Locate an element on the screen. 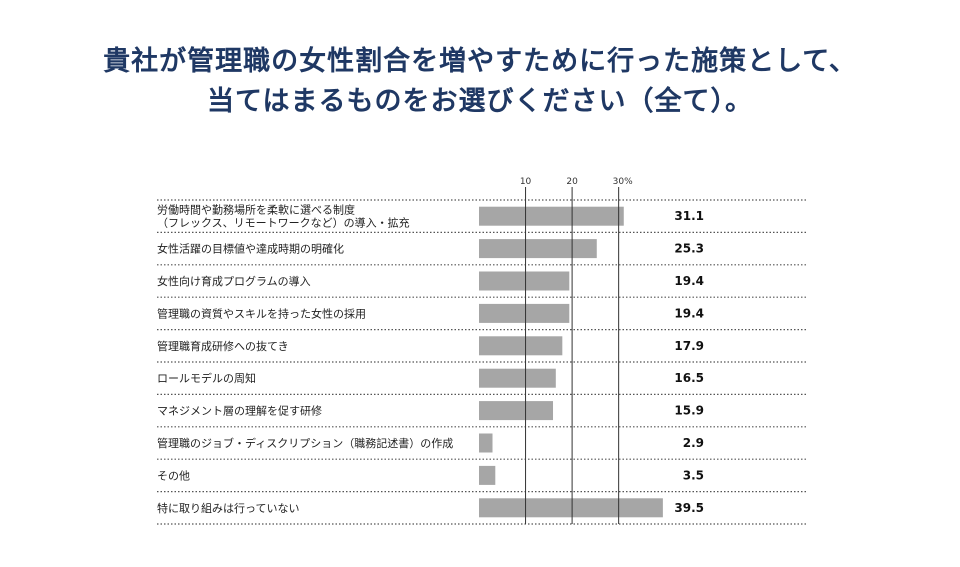 The width and height of the screenshot is (960, 567). category-label: 特に取り組みは行っていない is located at coordinates (228, 508).